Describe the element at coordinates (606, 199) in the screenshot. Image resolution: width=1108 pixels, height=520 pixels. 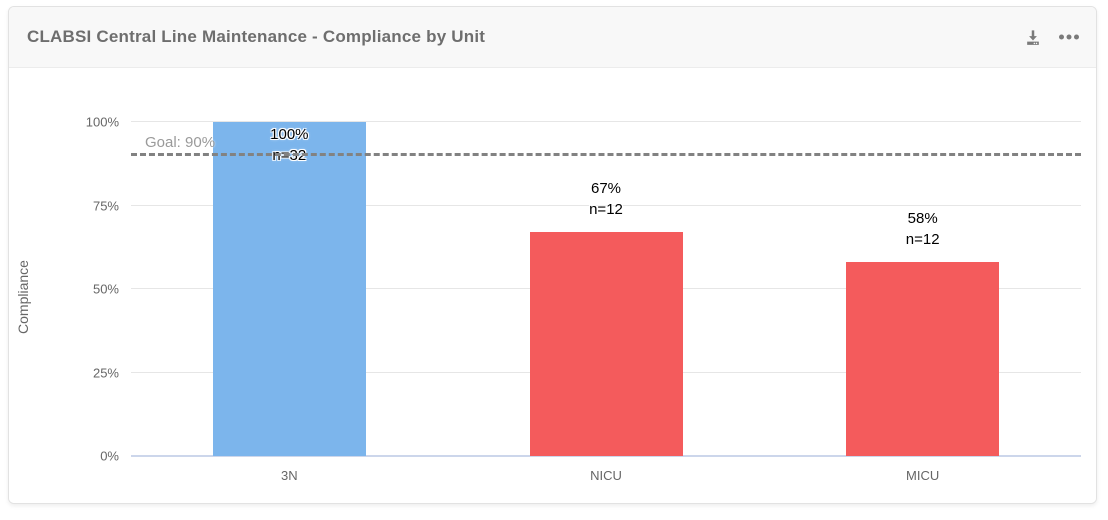
I see `bar-value-label: 67% n=12` at that location.